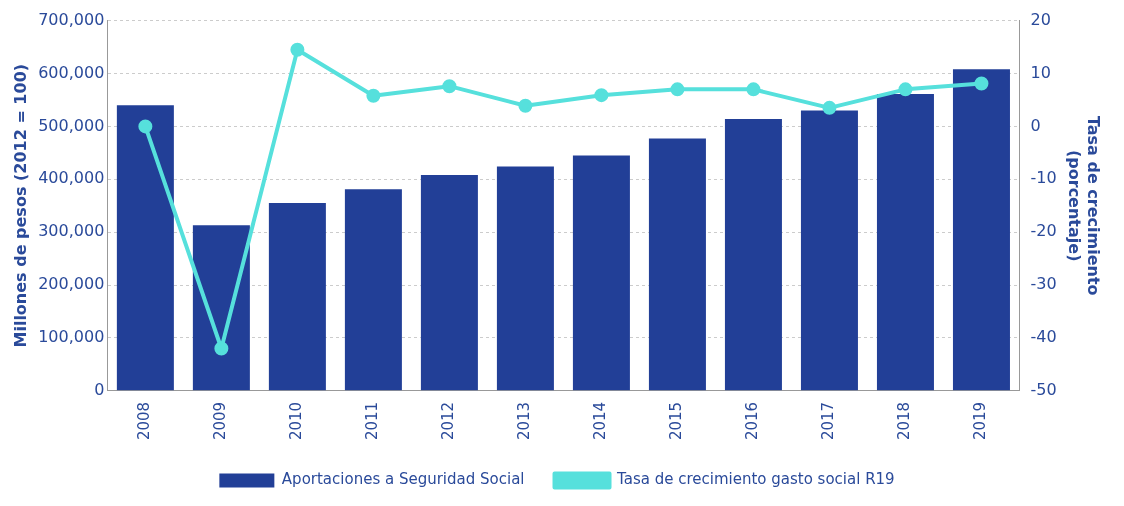 The height and width of the screenshot is (506, 1124). Describe the element at coordinates (1040, 19) in the screenshot. I see `y2-tick-label: 20` at that location.